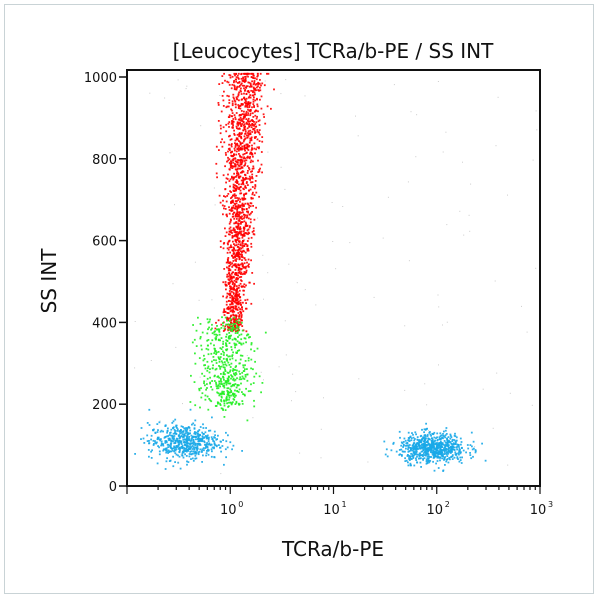  What do you see at coordinates (333, 51) in the screenshot?
I see `chart-title: [Leucocytes] TCRa/b-PE / SS INT` at bounding box center [333, 51].